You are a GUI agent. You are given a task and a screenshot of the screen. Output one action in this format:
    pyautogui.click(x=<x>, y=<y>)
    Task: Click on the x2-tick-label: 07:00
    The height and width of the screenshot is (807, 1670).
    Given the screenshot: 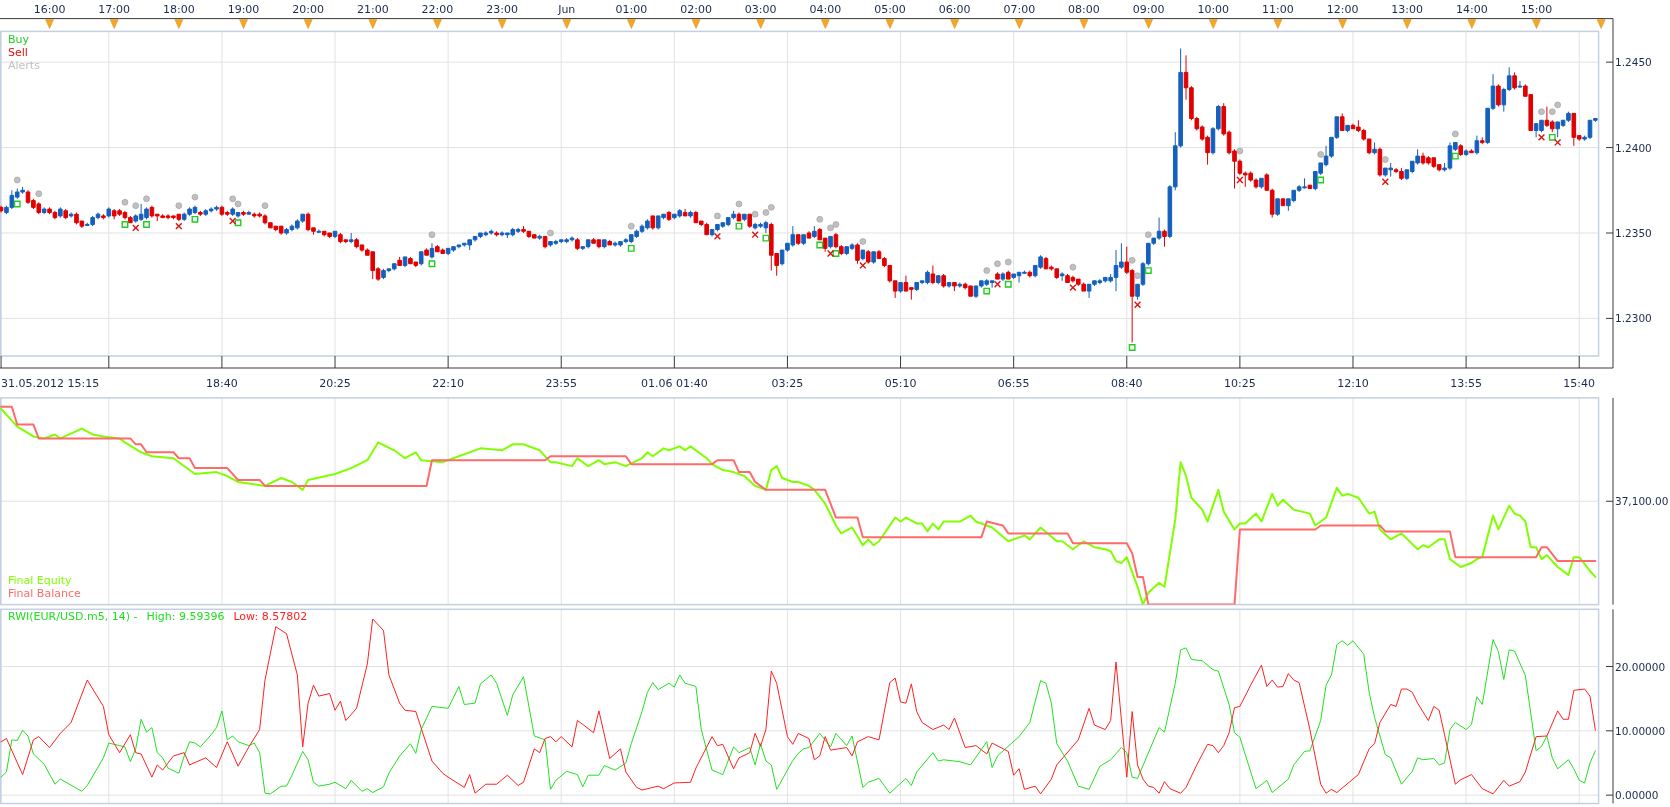 What is the action you would take?
    pyautogui.click(x=1019, y=10)
    